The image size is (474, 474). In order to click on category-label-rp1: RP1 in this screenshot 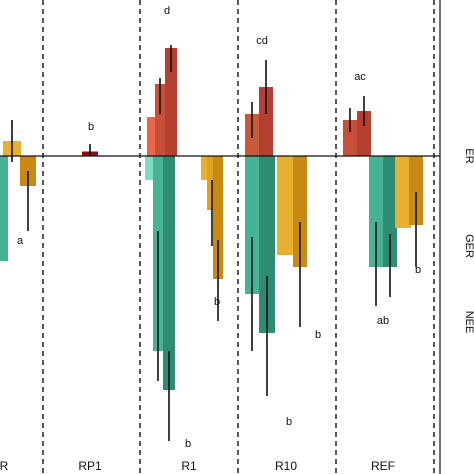, I will do `click(90, 466)`.